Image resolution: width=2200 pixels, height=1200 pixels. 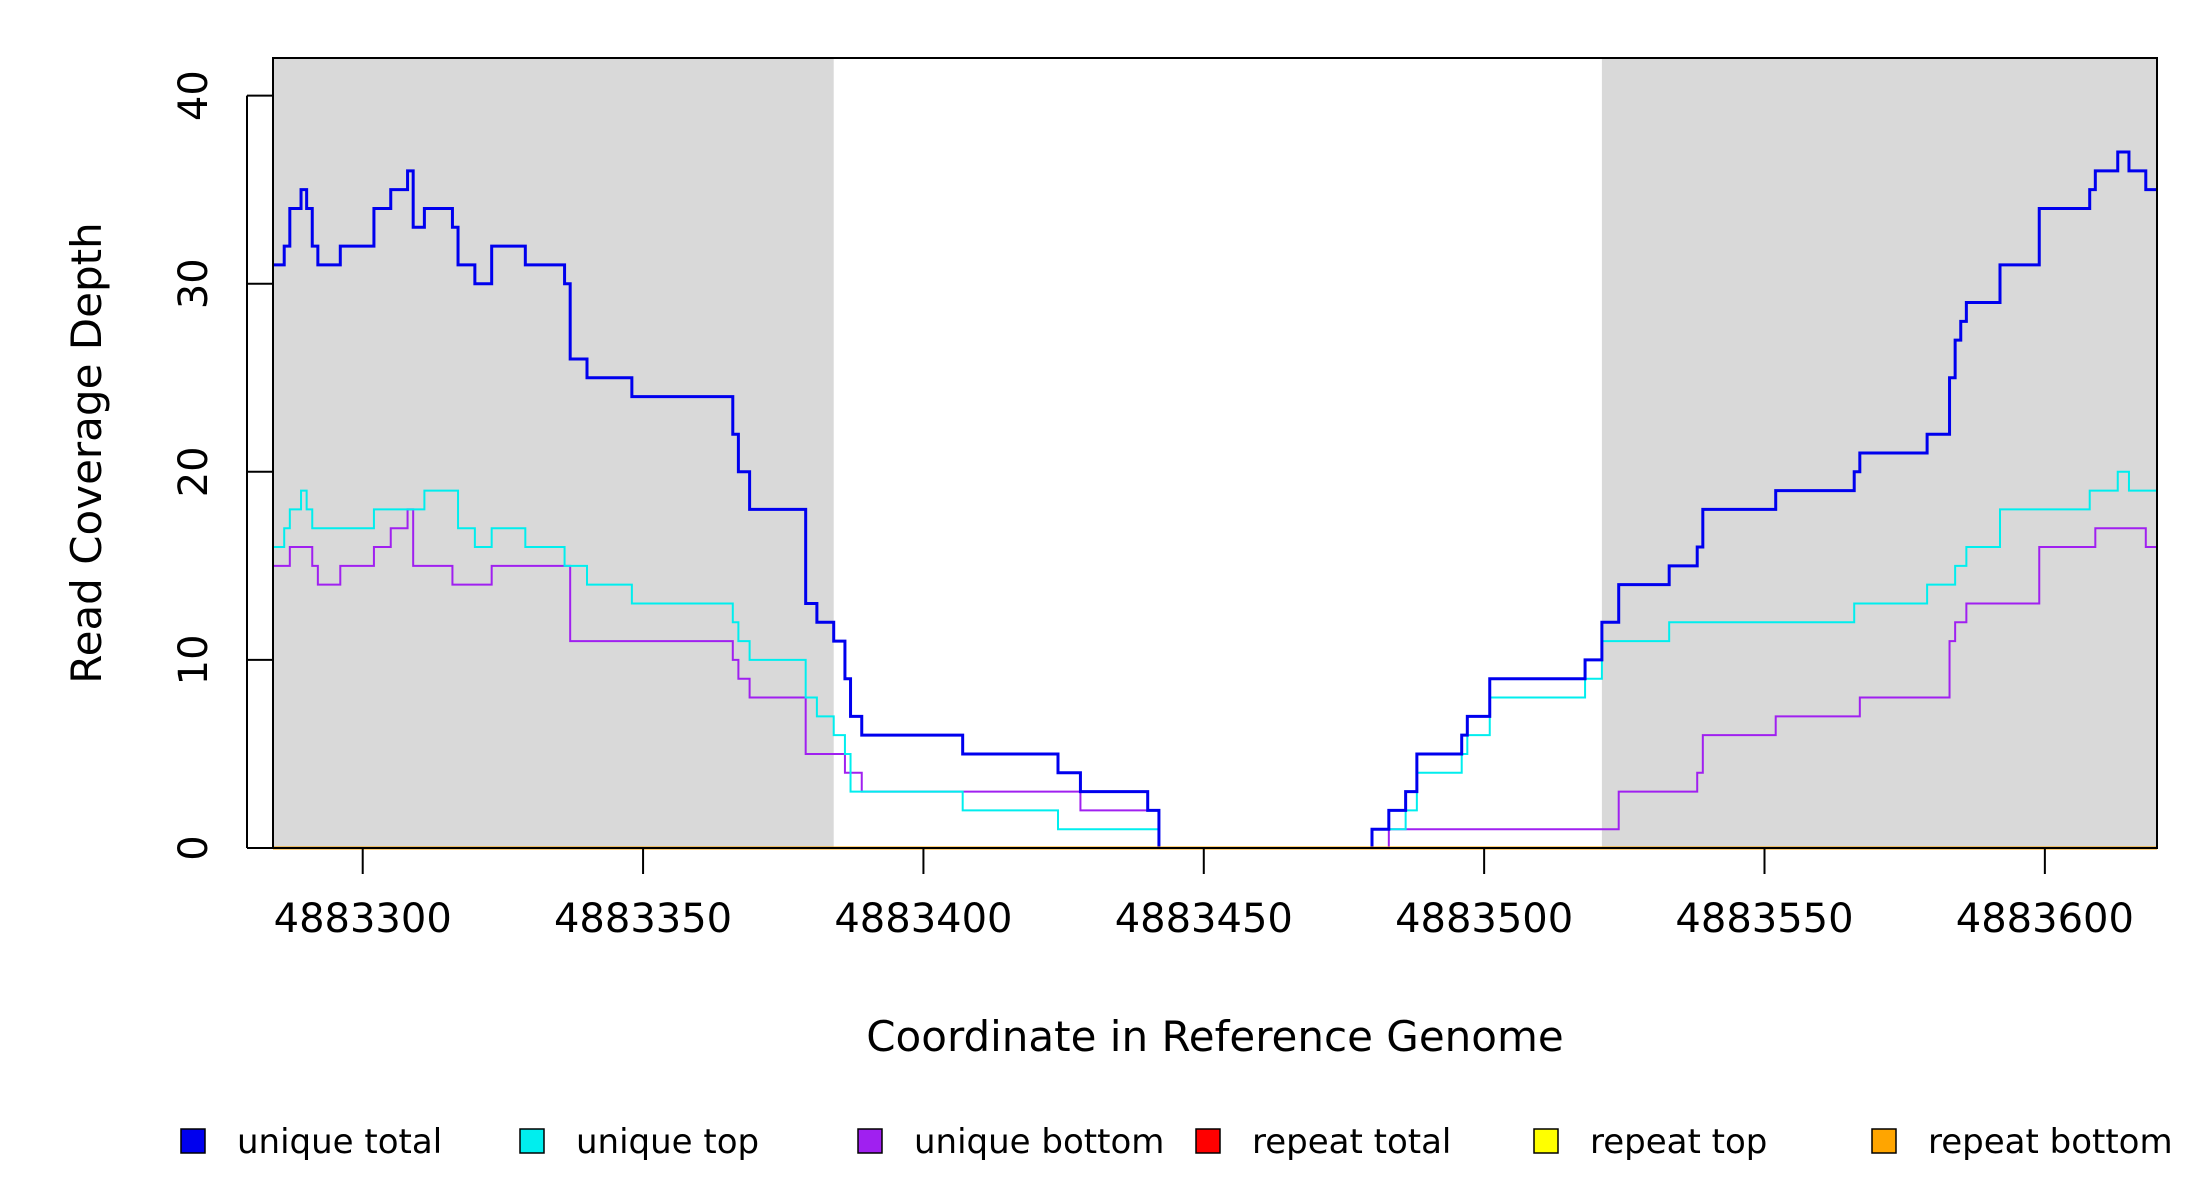 I want to click on y-tick-label: 10, so click(x=194, y=659).